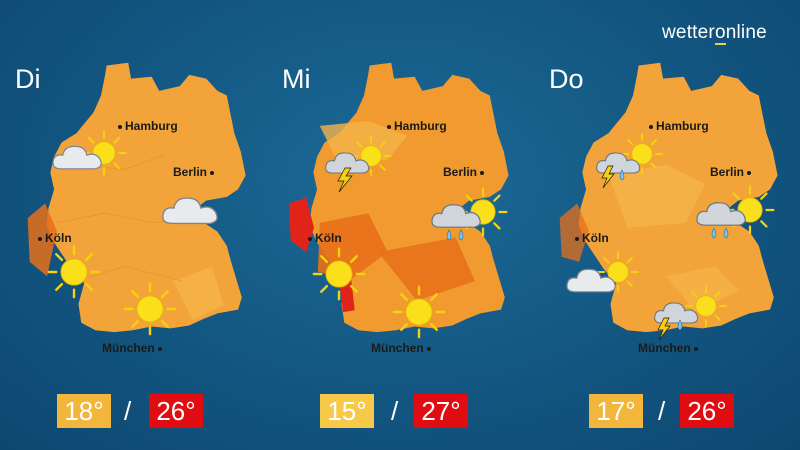  What do you see at coordinates (28, 79) in the screenshot?
I see `day-label: Di` at bounding box center [28, 79].